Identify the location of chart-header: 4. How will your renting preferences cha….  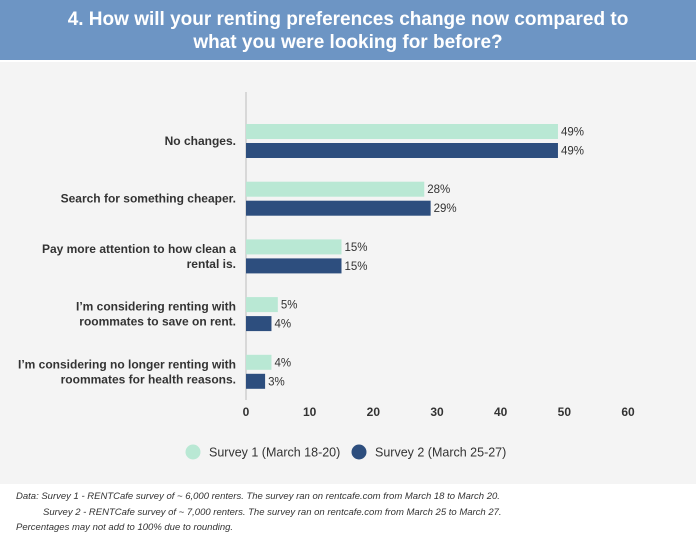
(348, 30).